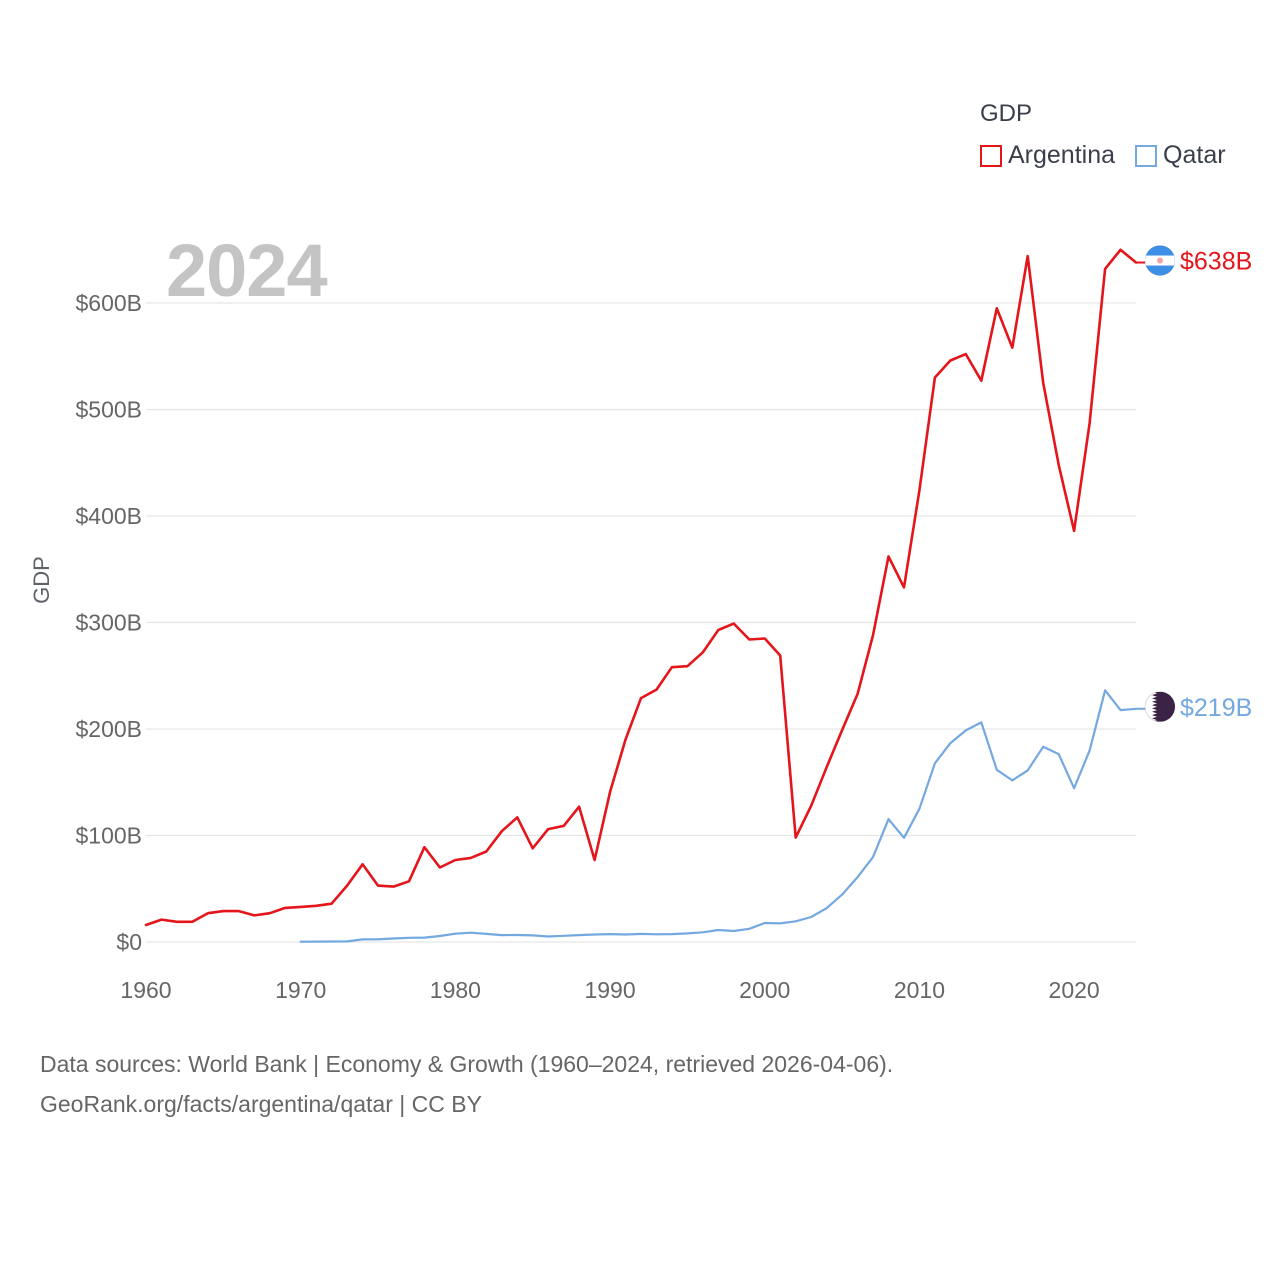  What do you see at coordinates (1062, 155) in the screenshot?
I see `legend-label-argentina: Argentina` at bounding box center [1062, 155].